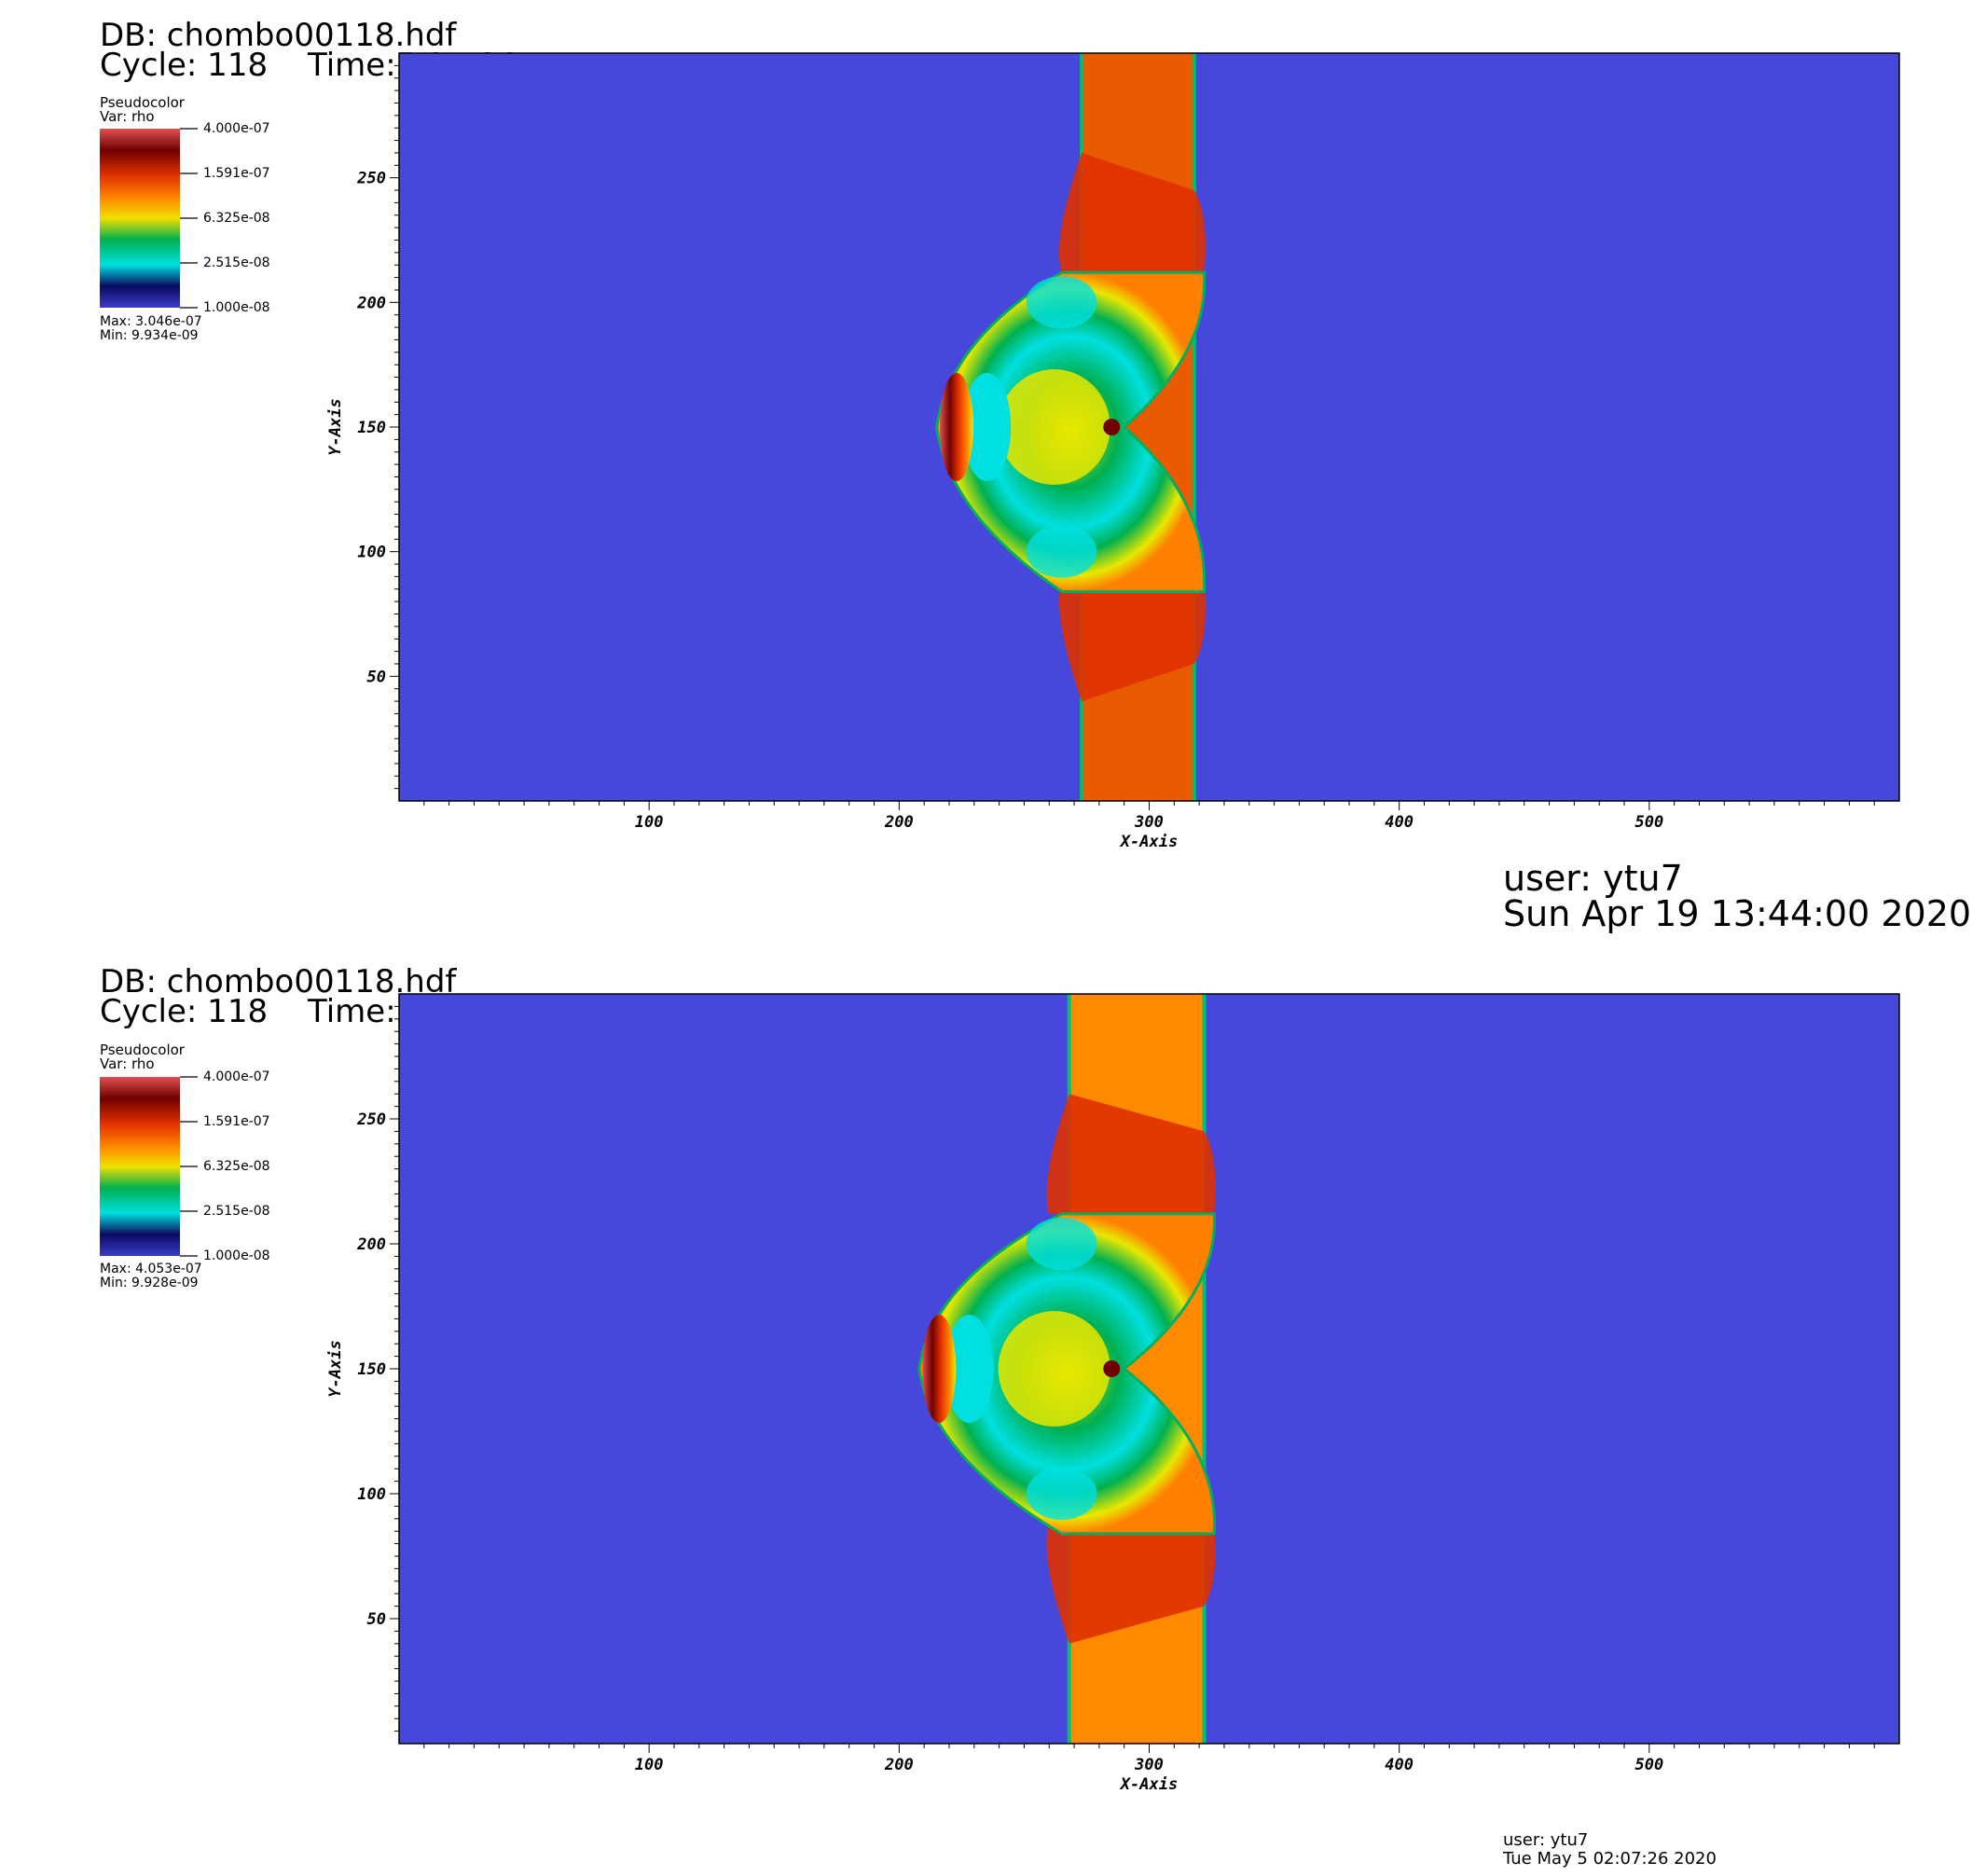 Image resolution: width=1986 pixels, height=1876 pixels. I want to click on legend-min: Min: 9.928e-09, so click(149, 1283).